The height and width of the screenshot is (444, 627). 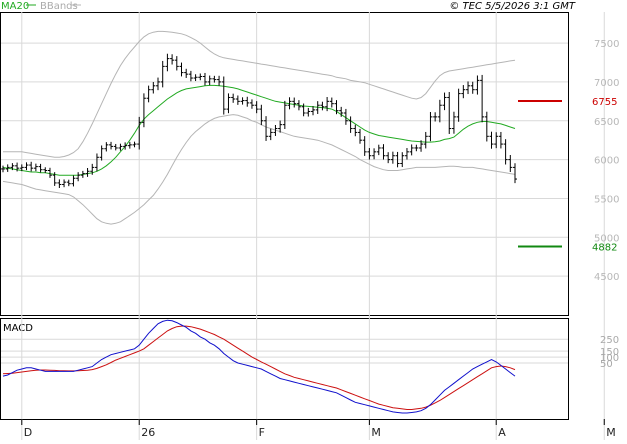 I want to click on resistance-level-label: 6755, so click(x=604, y=102).